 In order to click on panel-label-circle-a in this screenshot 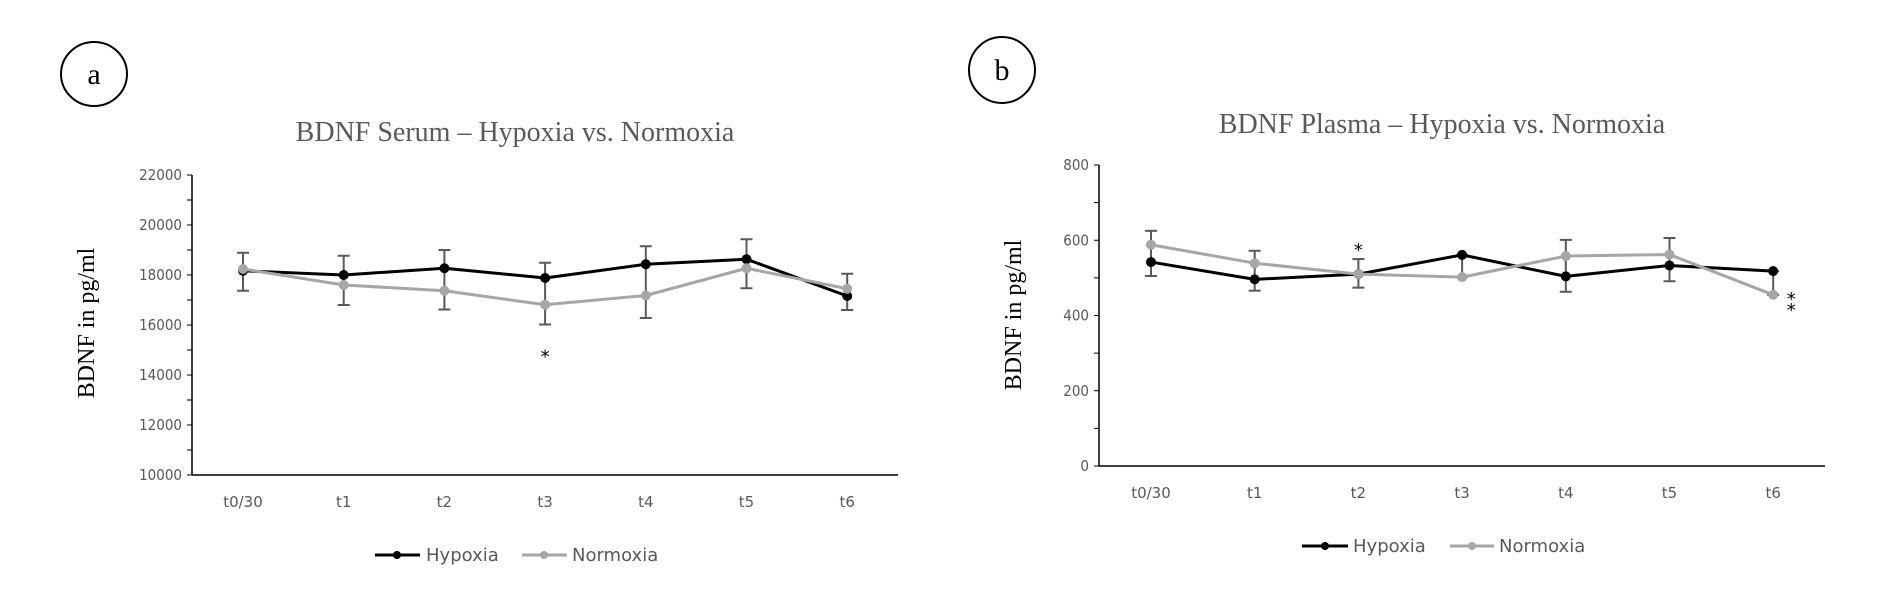, I will do `click(94, 74)`.